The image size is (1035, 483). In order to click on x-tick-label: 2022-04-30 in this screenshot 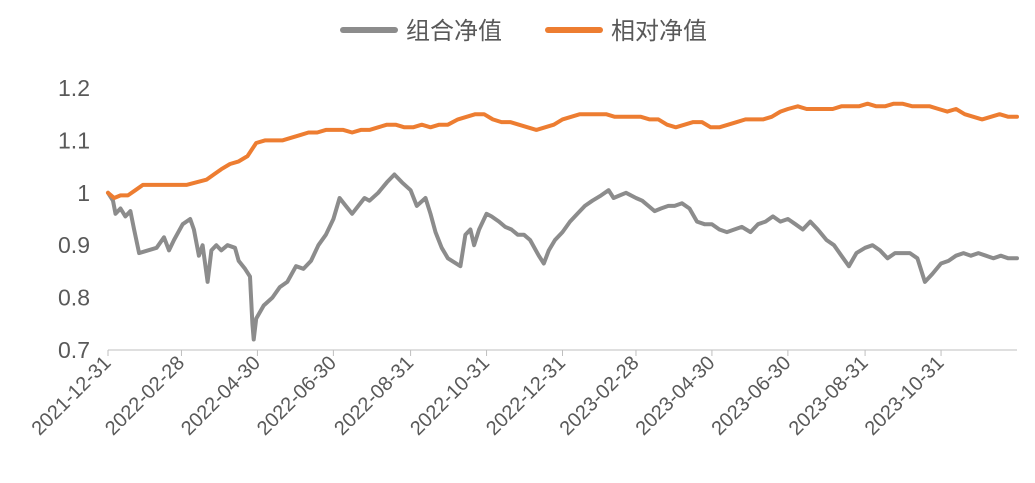, I will do `click(221, 396)`.